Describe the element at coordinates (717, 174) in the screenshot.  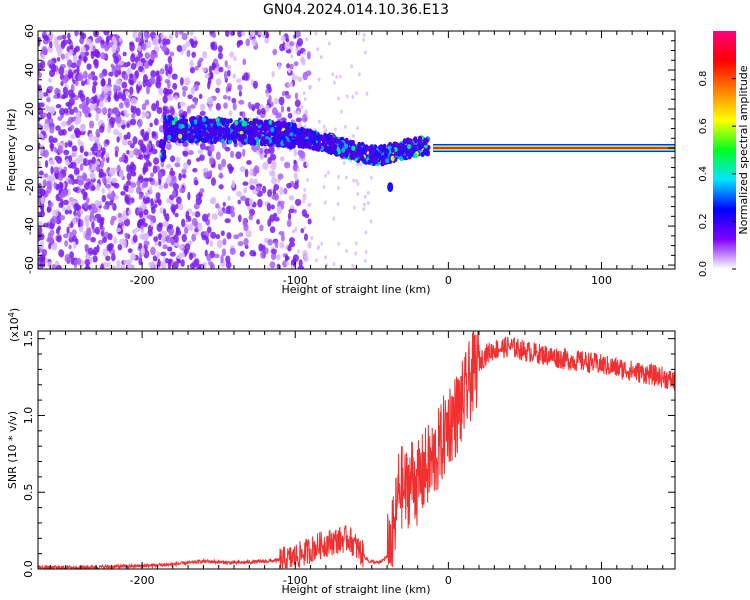
I see `colorbar-ticks: 0.0 0.2 0.4 0.6 0.8` at that location.